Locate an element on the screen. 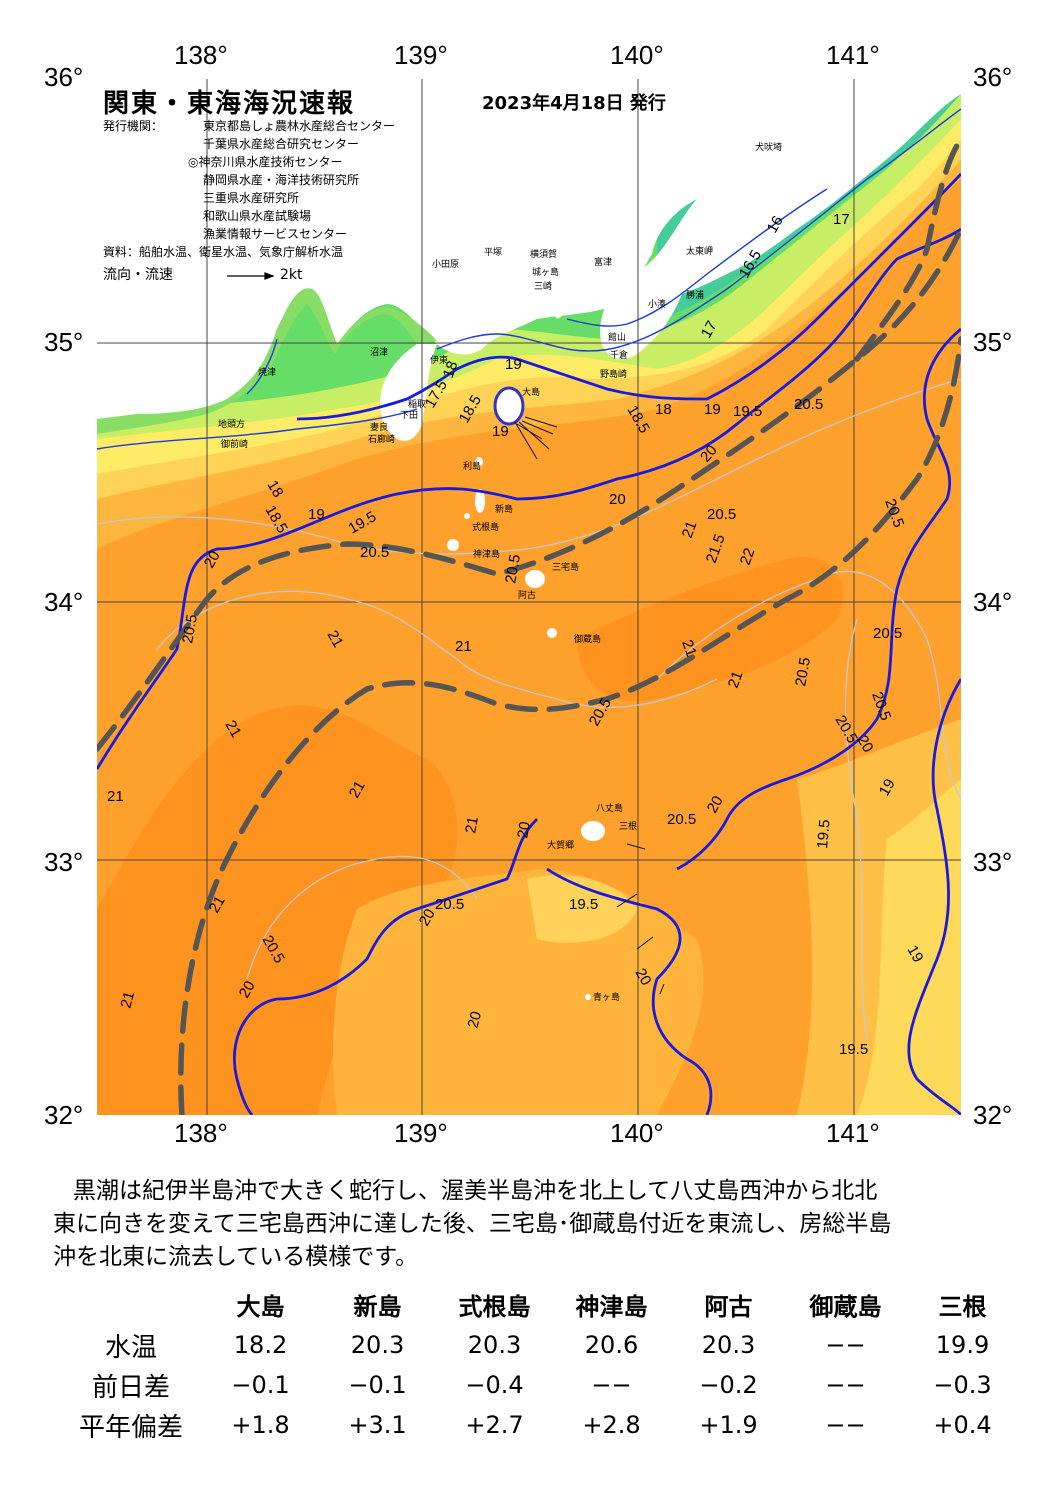 This screenshot has height=1503, width=1064. place-mera: 妻良 is located at coordinates (379, 428).